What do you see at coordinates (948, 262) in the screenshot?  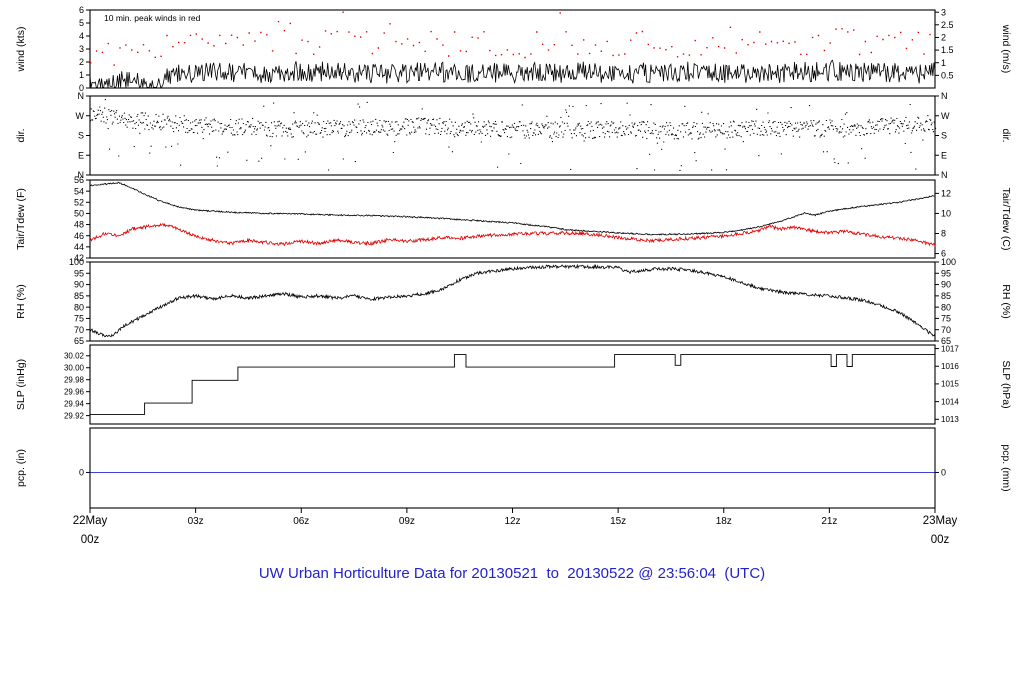 I see `ytick-right-rh: 100` at bounding box center [948, 262].